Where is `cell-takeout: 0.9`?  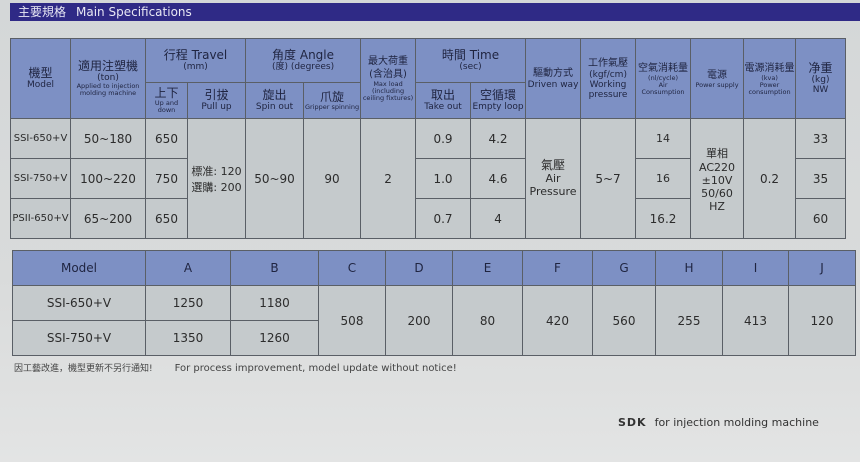
cell-takeout: 0.9 is located at coordinates (443, 138).